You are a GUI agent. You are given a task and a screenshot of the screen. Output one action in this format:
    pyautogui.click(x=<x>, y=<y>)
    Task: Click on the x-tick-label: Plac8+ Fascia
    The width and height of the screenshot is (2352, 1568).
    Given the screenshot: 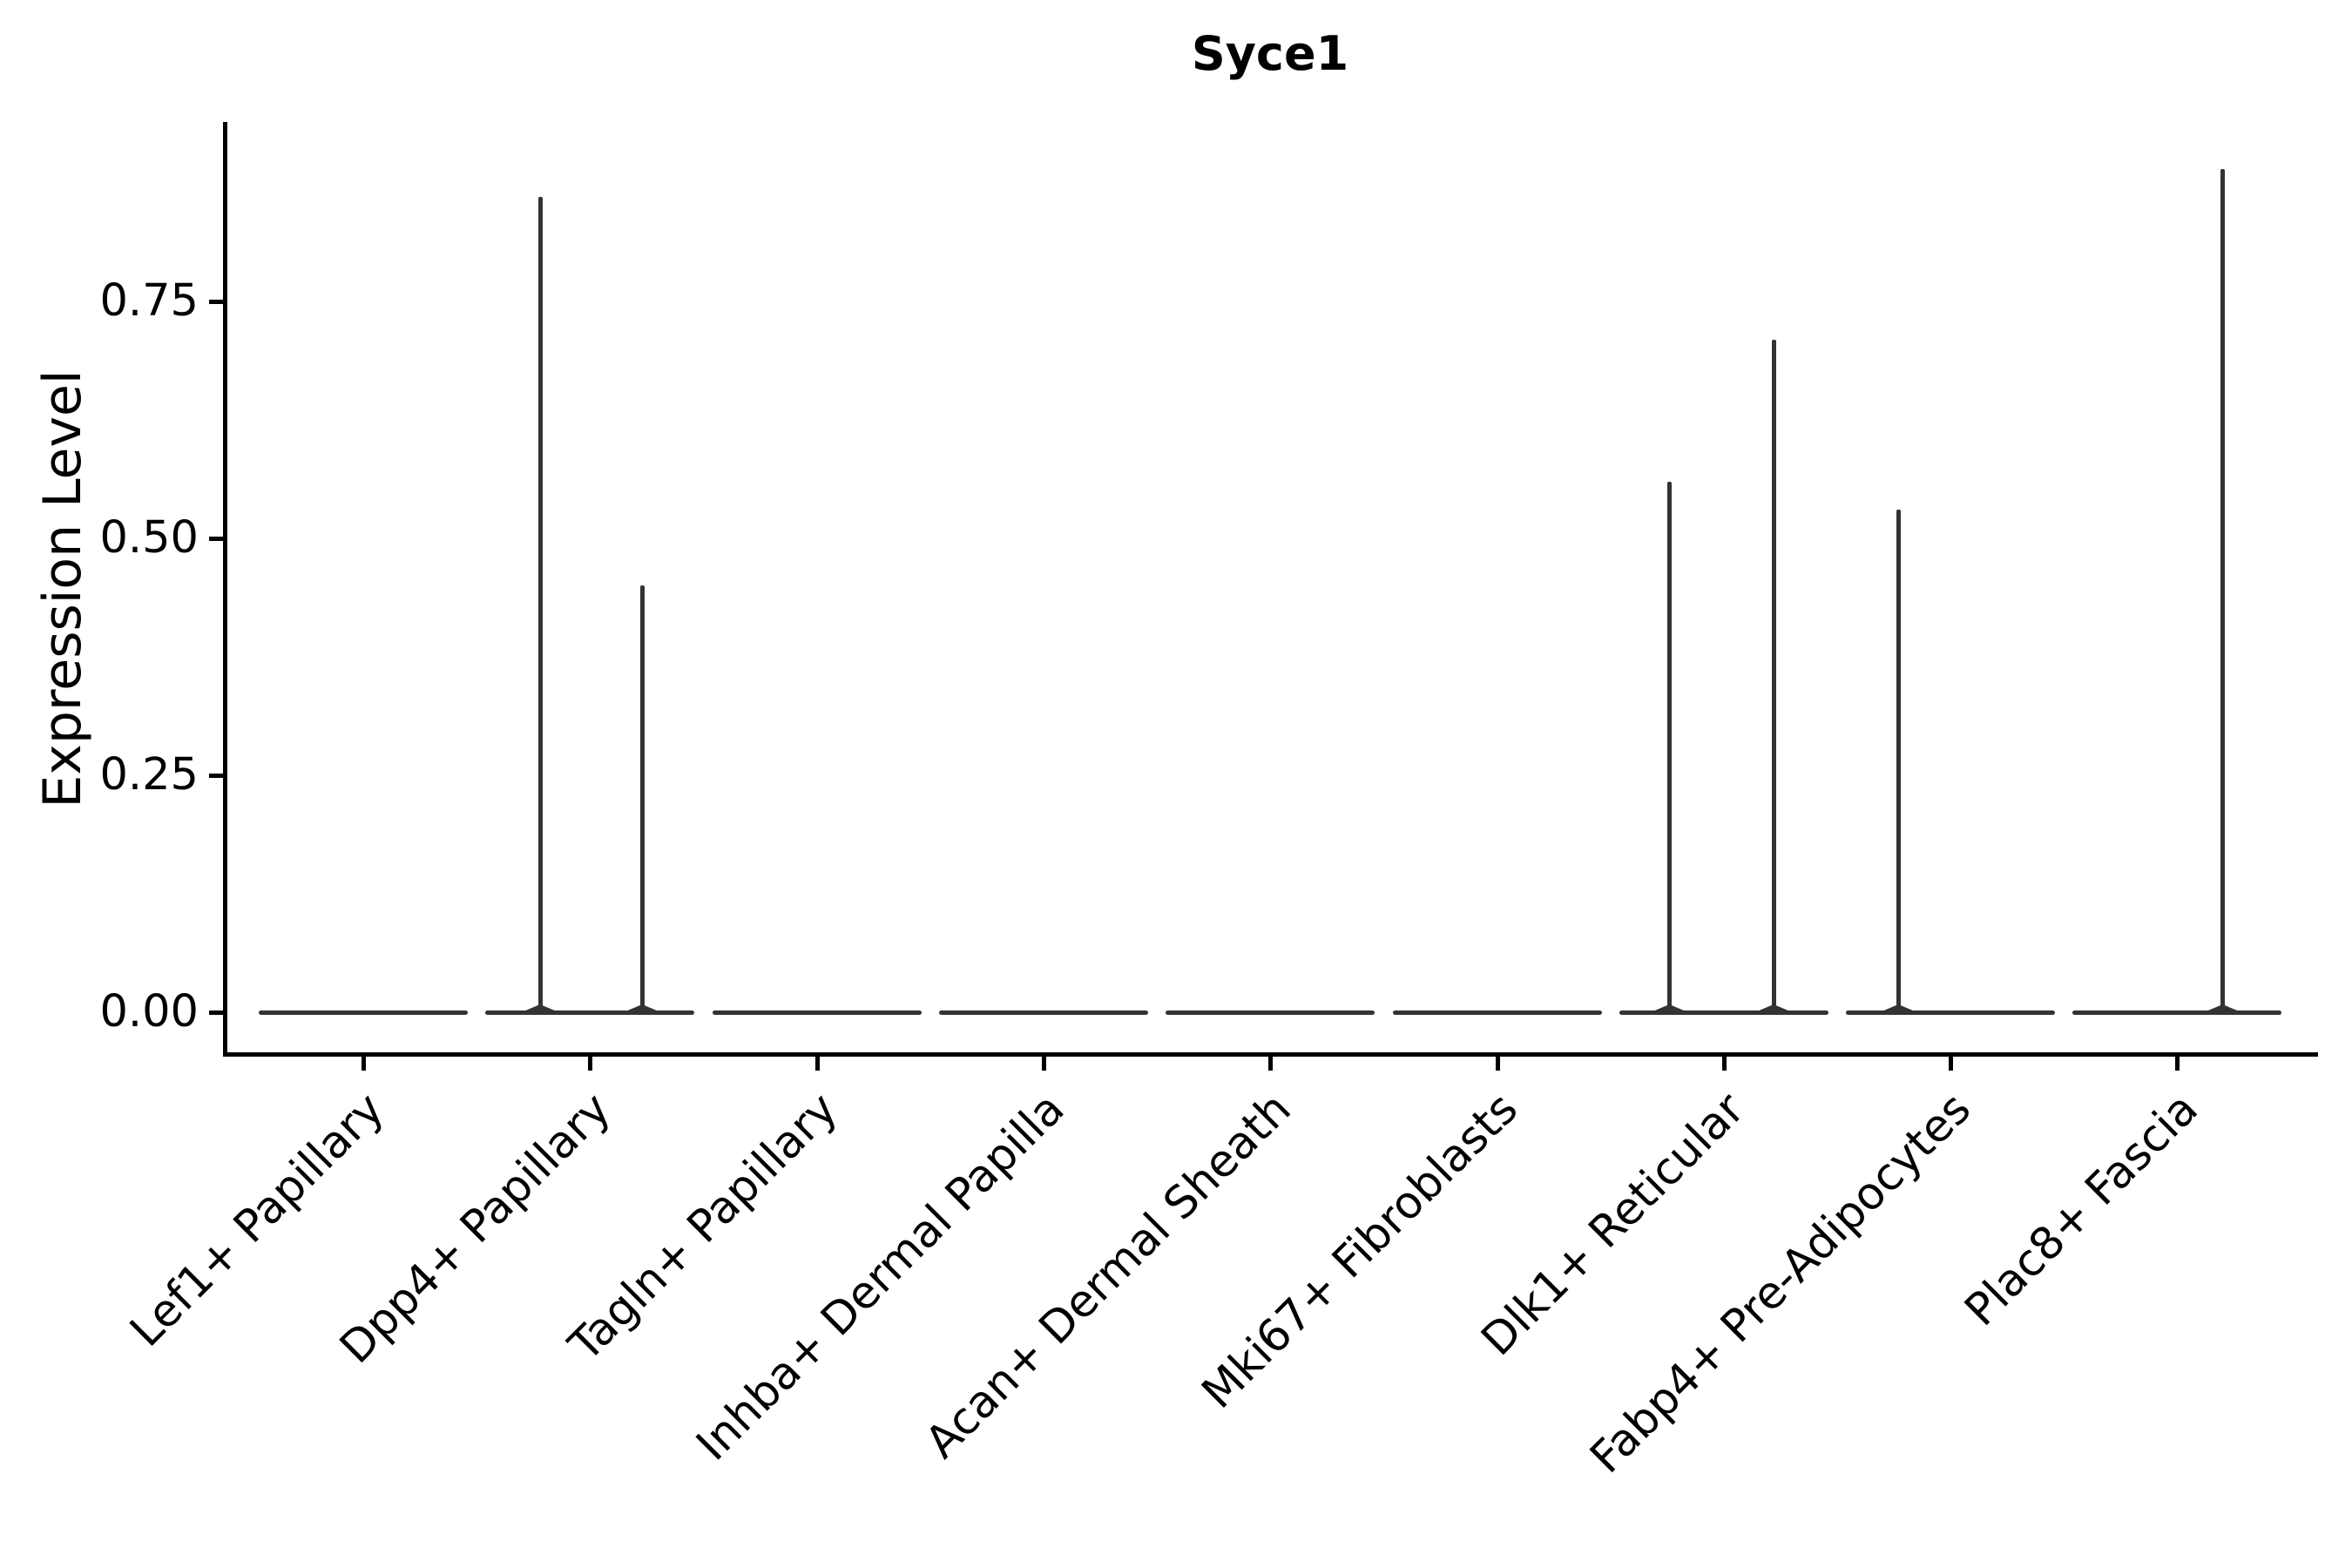 What is the action you would take?
    pyautogui.click(x=2081, y=1209)
    